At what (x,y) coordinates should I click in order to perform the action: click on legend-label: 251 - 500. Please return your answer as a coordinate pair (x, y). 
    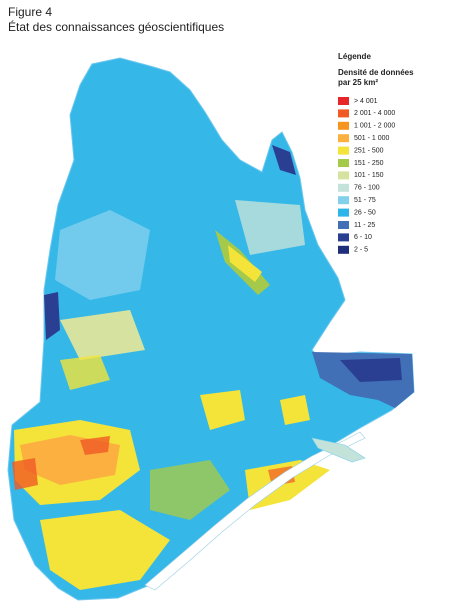
    Looking at the image, I should click on (369, 150).